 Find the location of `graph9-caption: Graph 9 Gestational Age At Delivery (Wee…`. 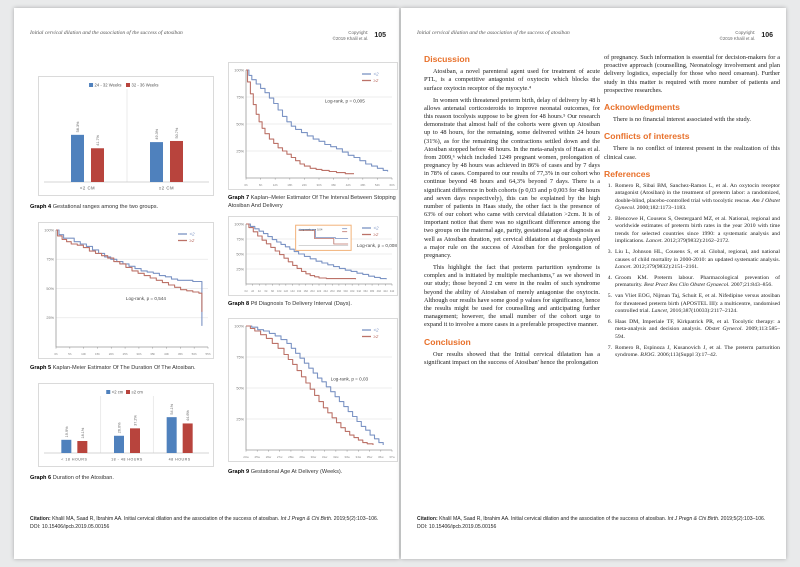

graph9-caption: Graph 9 Gestational Age At Delivery (Wee… is located at coordinates (285, 472).